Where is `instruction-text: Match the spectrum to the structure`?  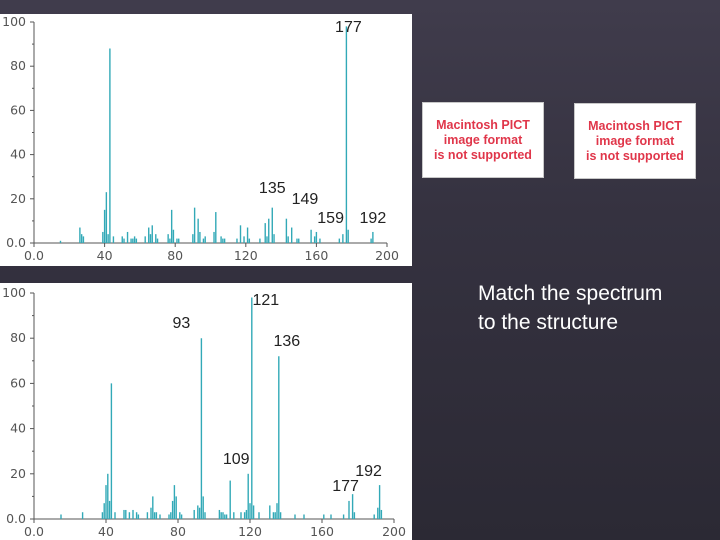
instruction-text: Match the spectrum to the structure is located at coordinates (570, 308).